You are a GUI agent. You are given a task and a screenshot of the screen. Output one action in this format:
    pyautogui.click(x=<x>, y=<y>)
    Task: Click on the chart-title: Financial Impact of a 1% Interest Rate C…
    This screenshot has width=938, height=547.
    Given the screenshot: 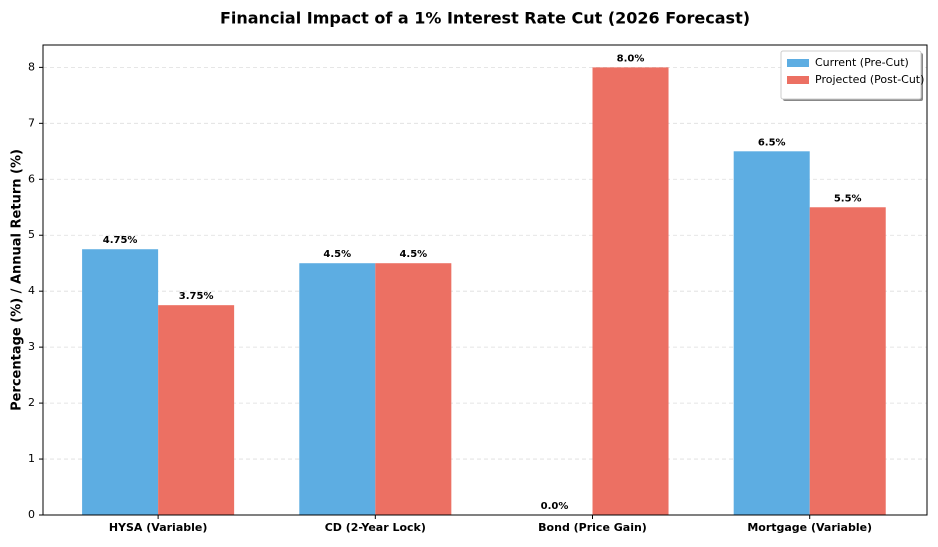 What is the action you would take?
    pyautogui.click(x=485, y=18)
    